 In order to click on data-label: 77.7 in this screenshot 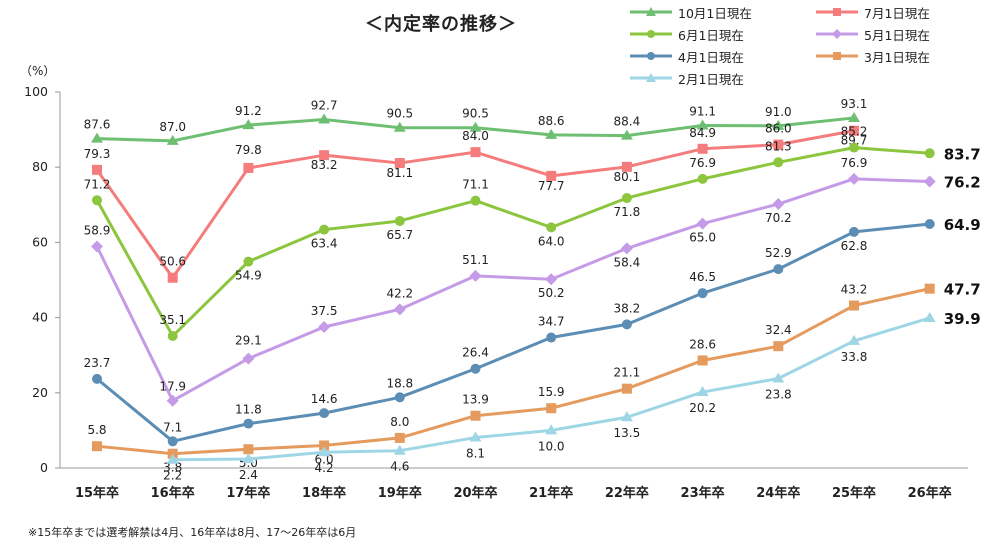, I will do `click(551, 186)`.